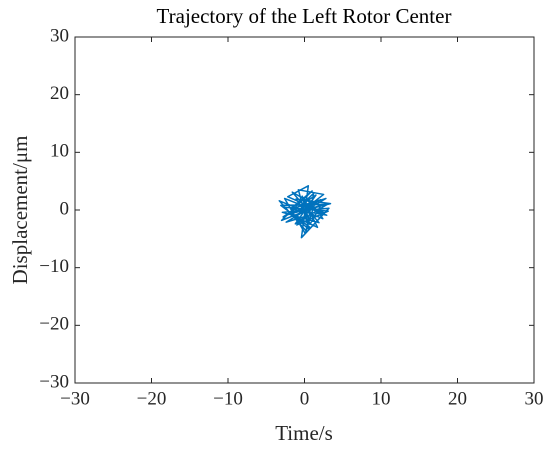  Describe the element at coordinates (305, 212) in the screenshot. I see `trajectory-line` at that location.